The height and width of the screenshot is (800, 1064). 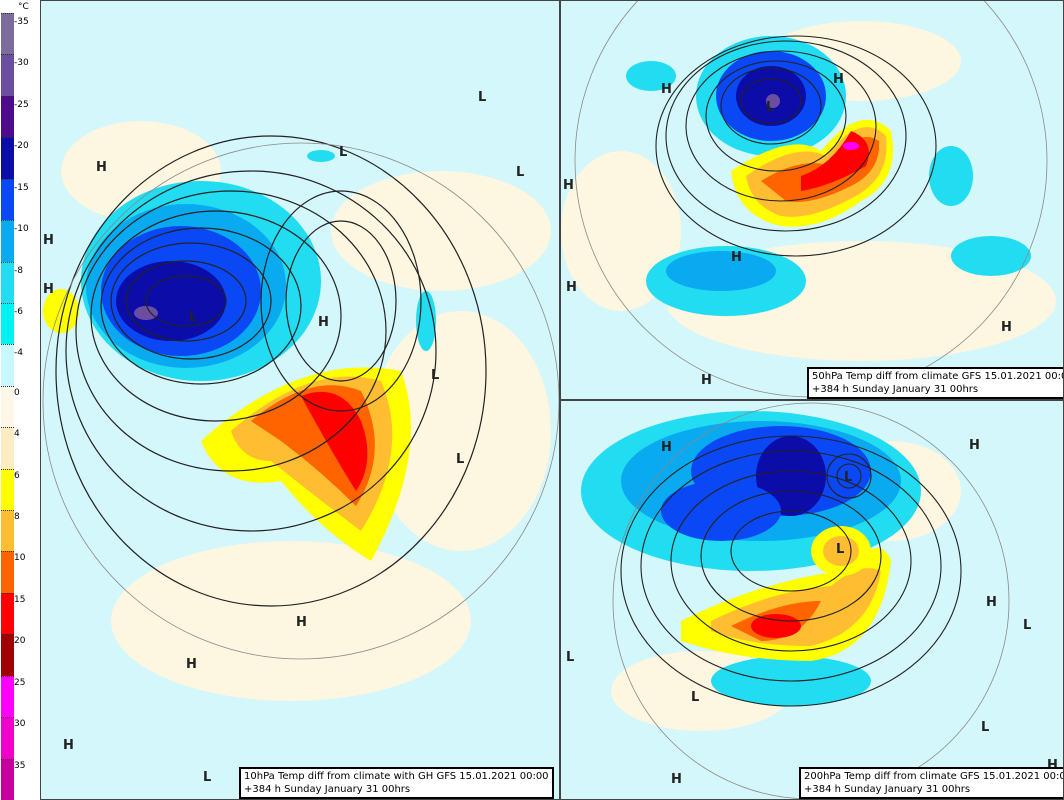 What do you see at coordinates (17, 517) in the screenshot?
I see `legend-tick-label: 8` at bounding box center [17, 517].